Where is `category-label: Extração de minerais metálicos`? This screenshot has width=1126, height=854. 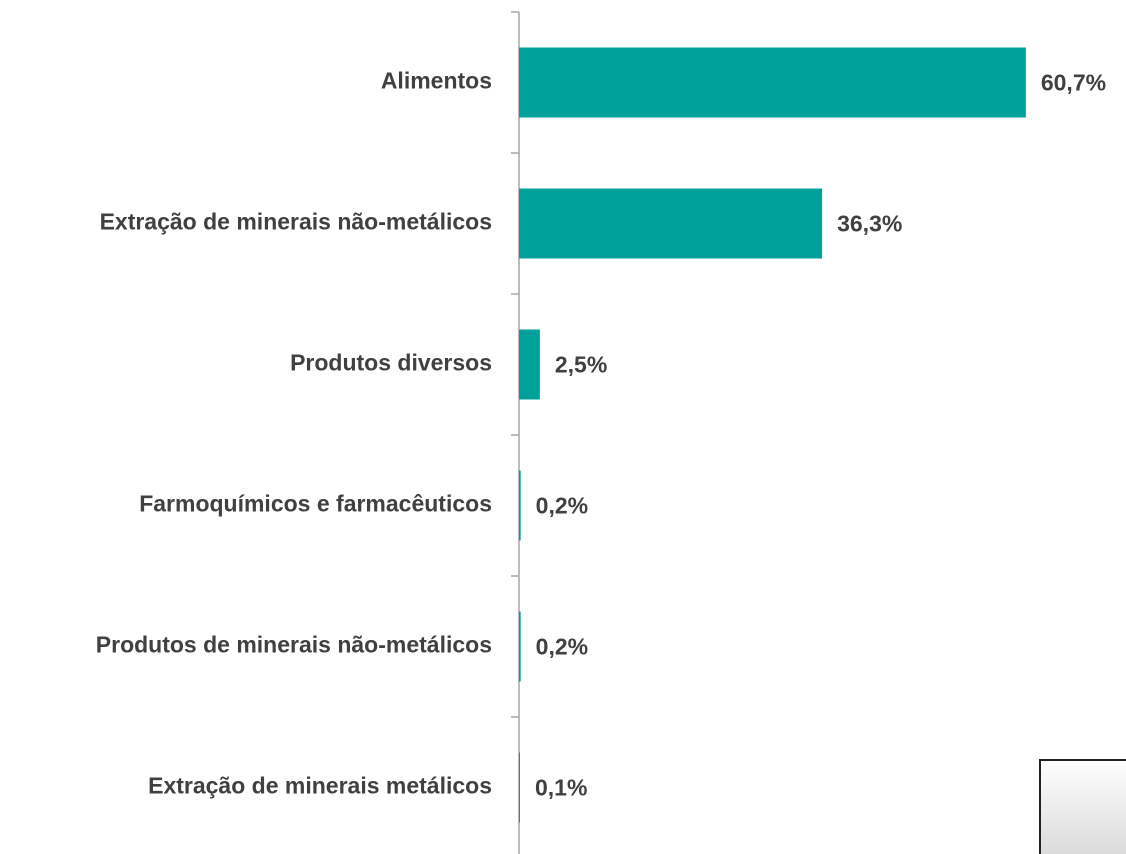 category-label: Extração de minerais metálicos is located at coordinates (320, 786).